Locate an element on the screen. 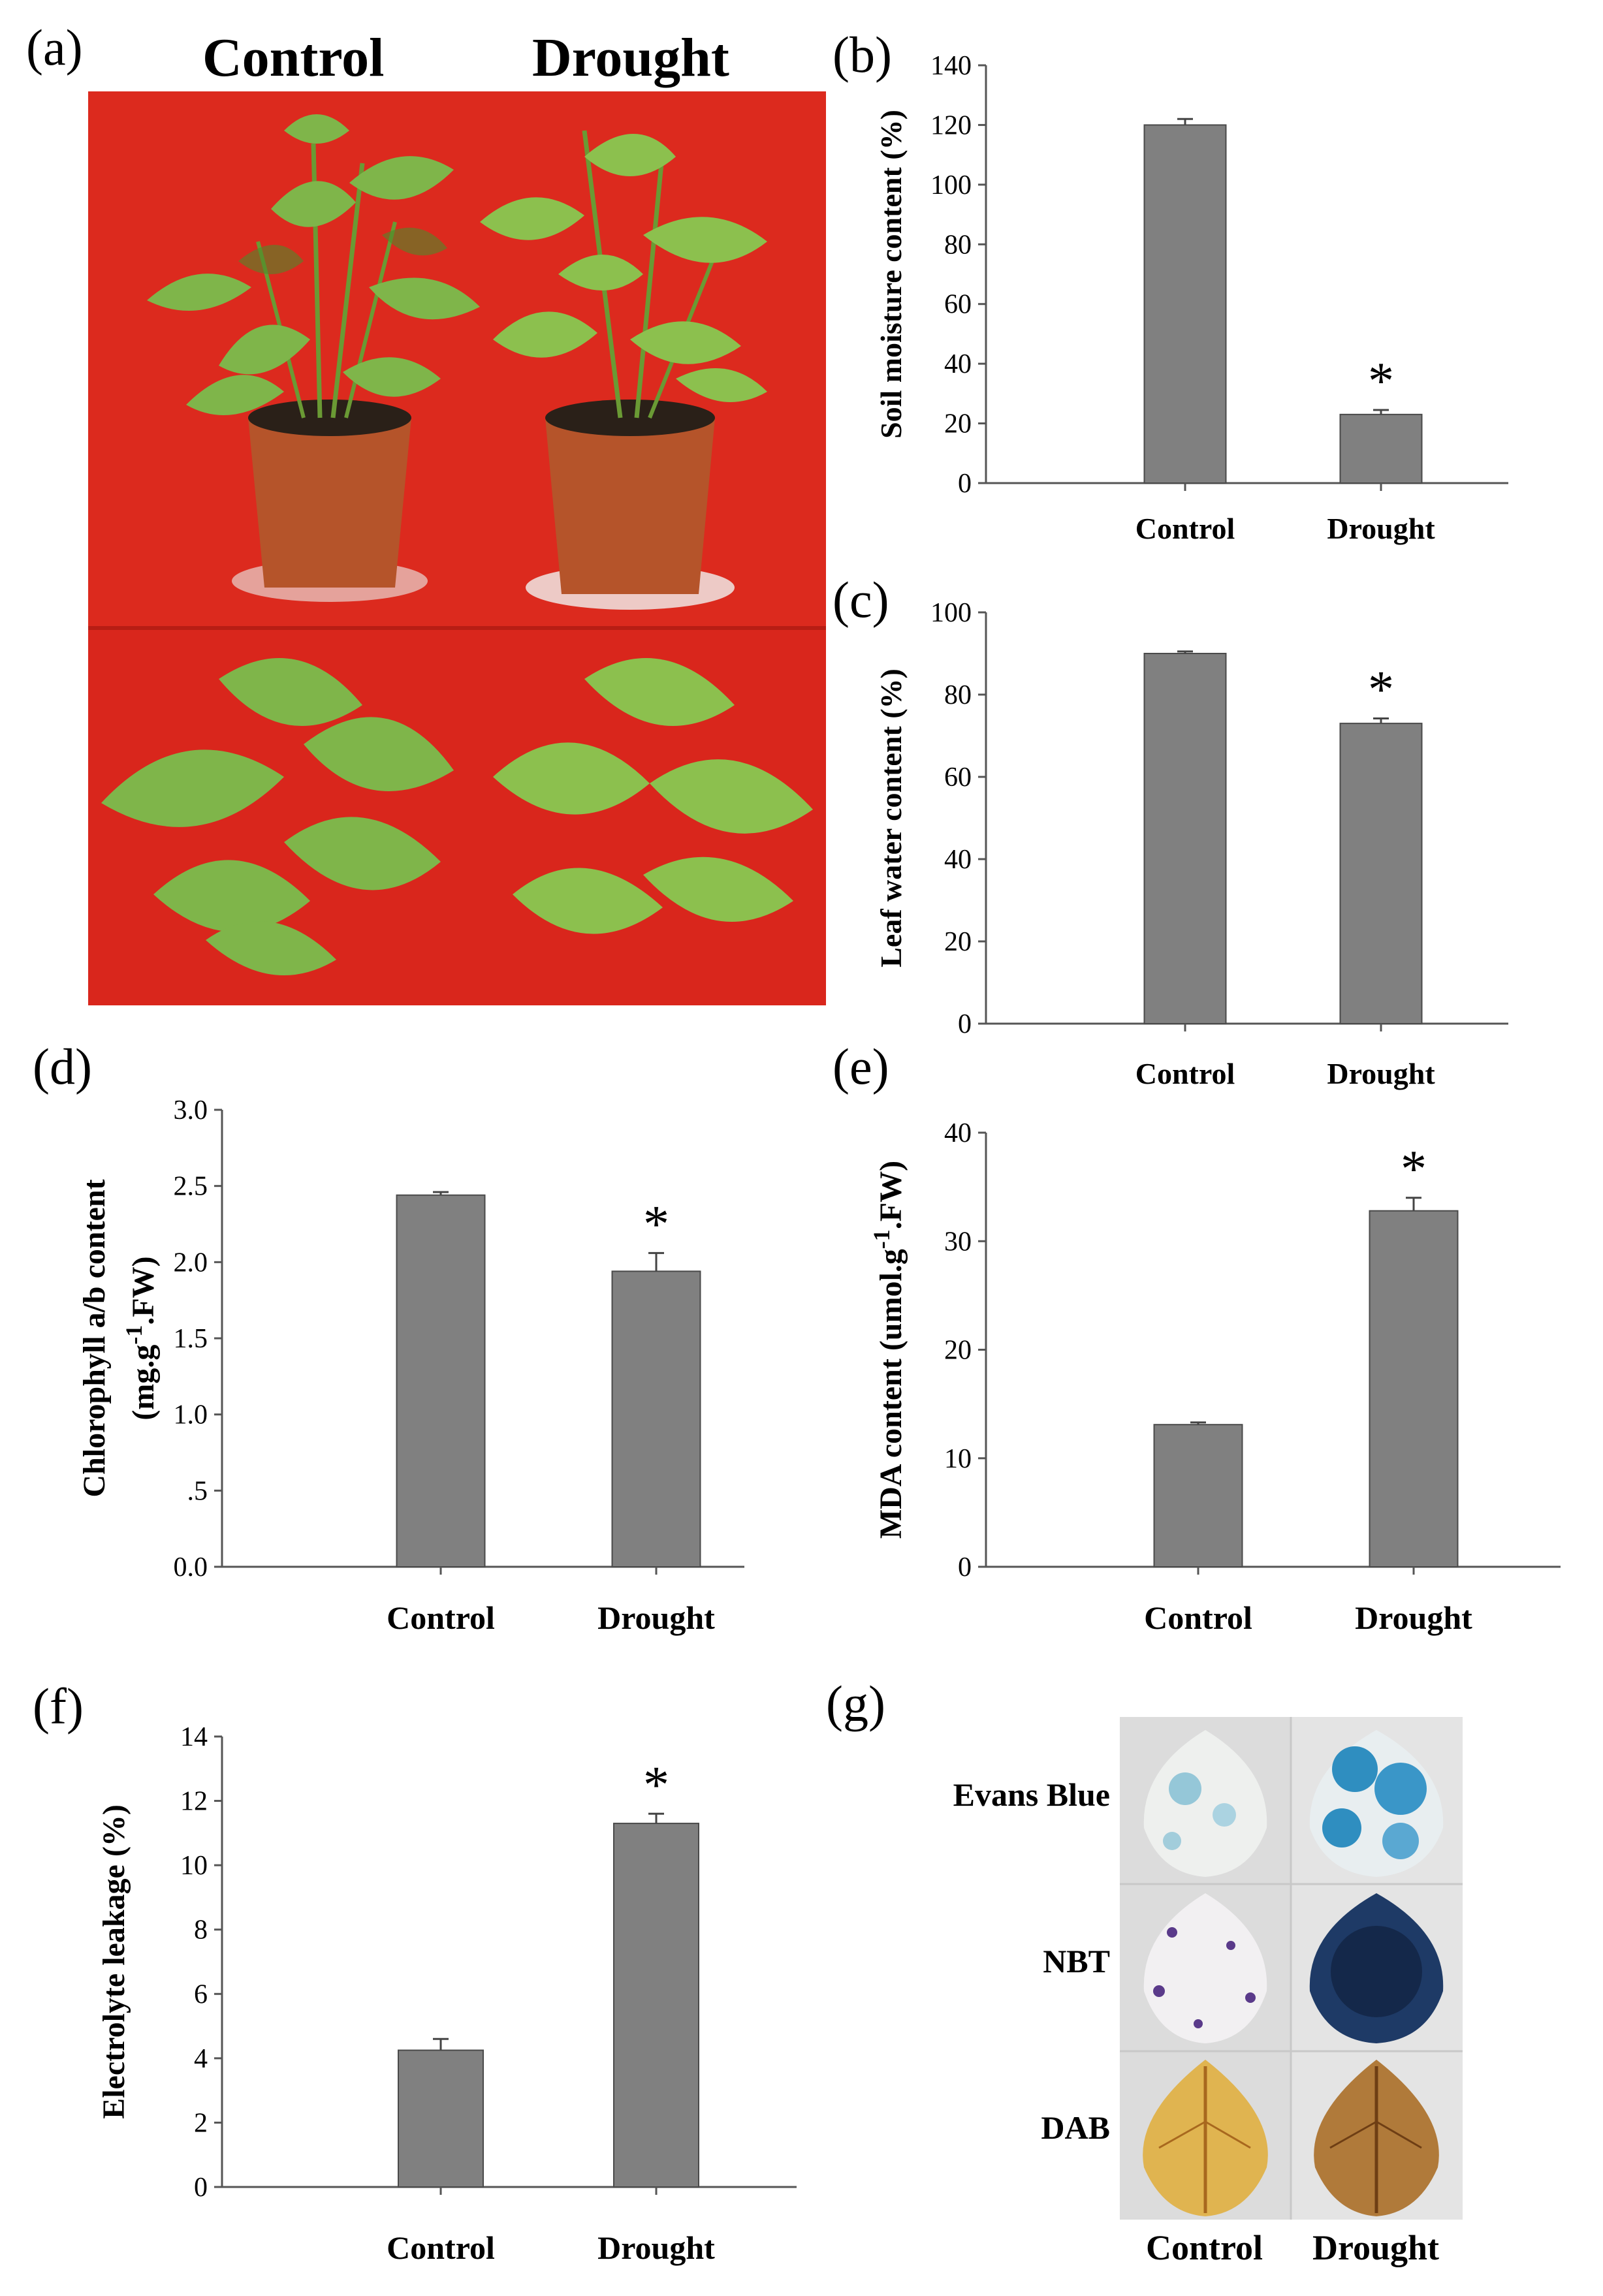 This screenshot has width=1603, height=2296. panel-g-label: (g) is located at coordinates (856, 1703).